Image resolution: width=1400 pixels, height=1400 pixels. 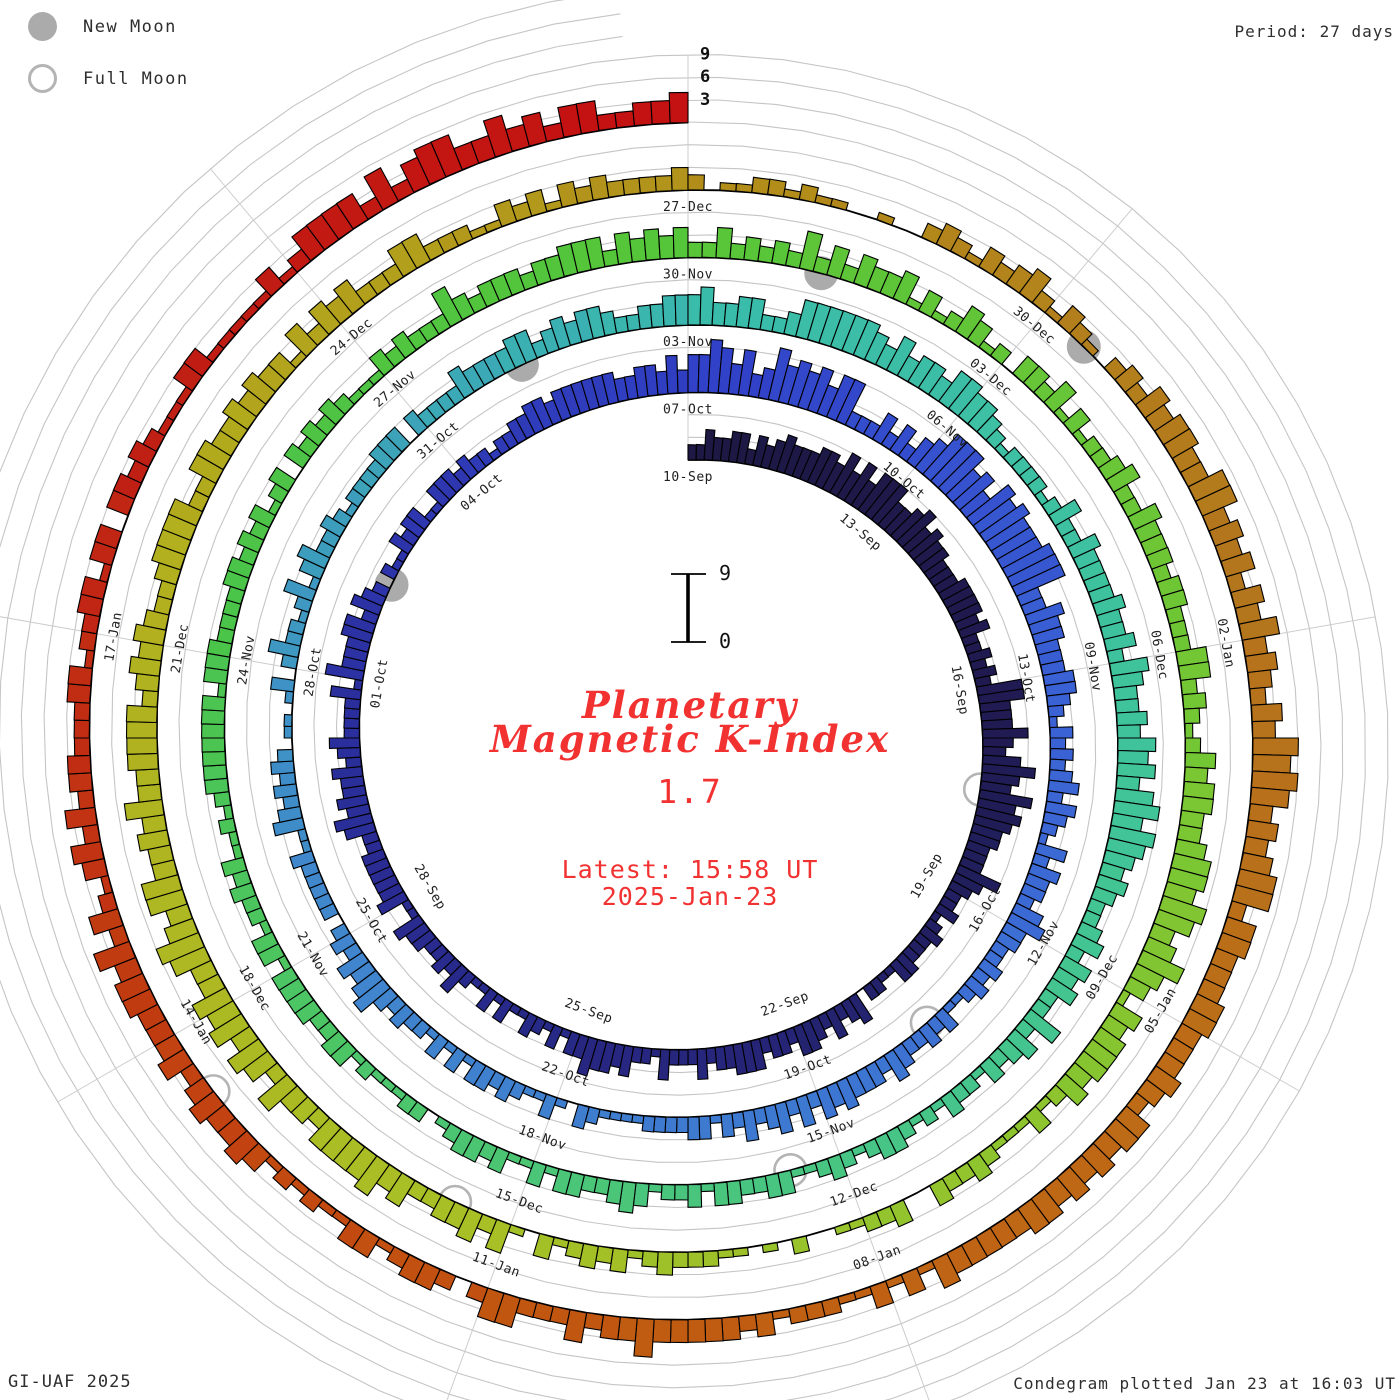 What do you see at coordinates (688, 207) in the screenshot?
I see `date-label: 27-Dec` at bounding box center [688, 207].